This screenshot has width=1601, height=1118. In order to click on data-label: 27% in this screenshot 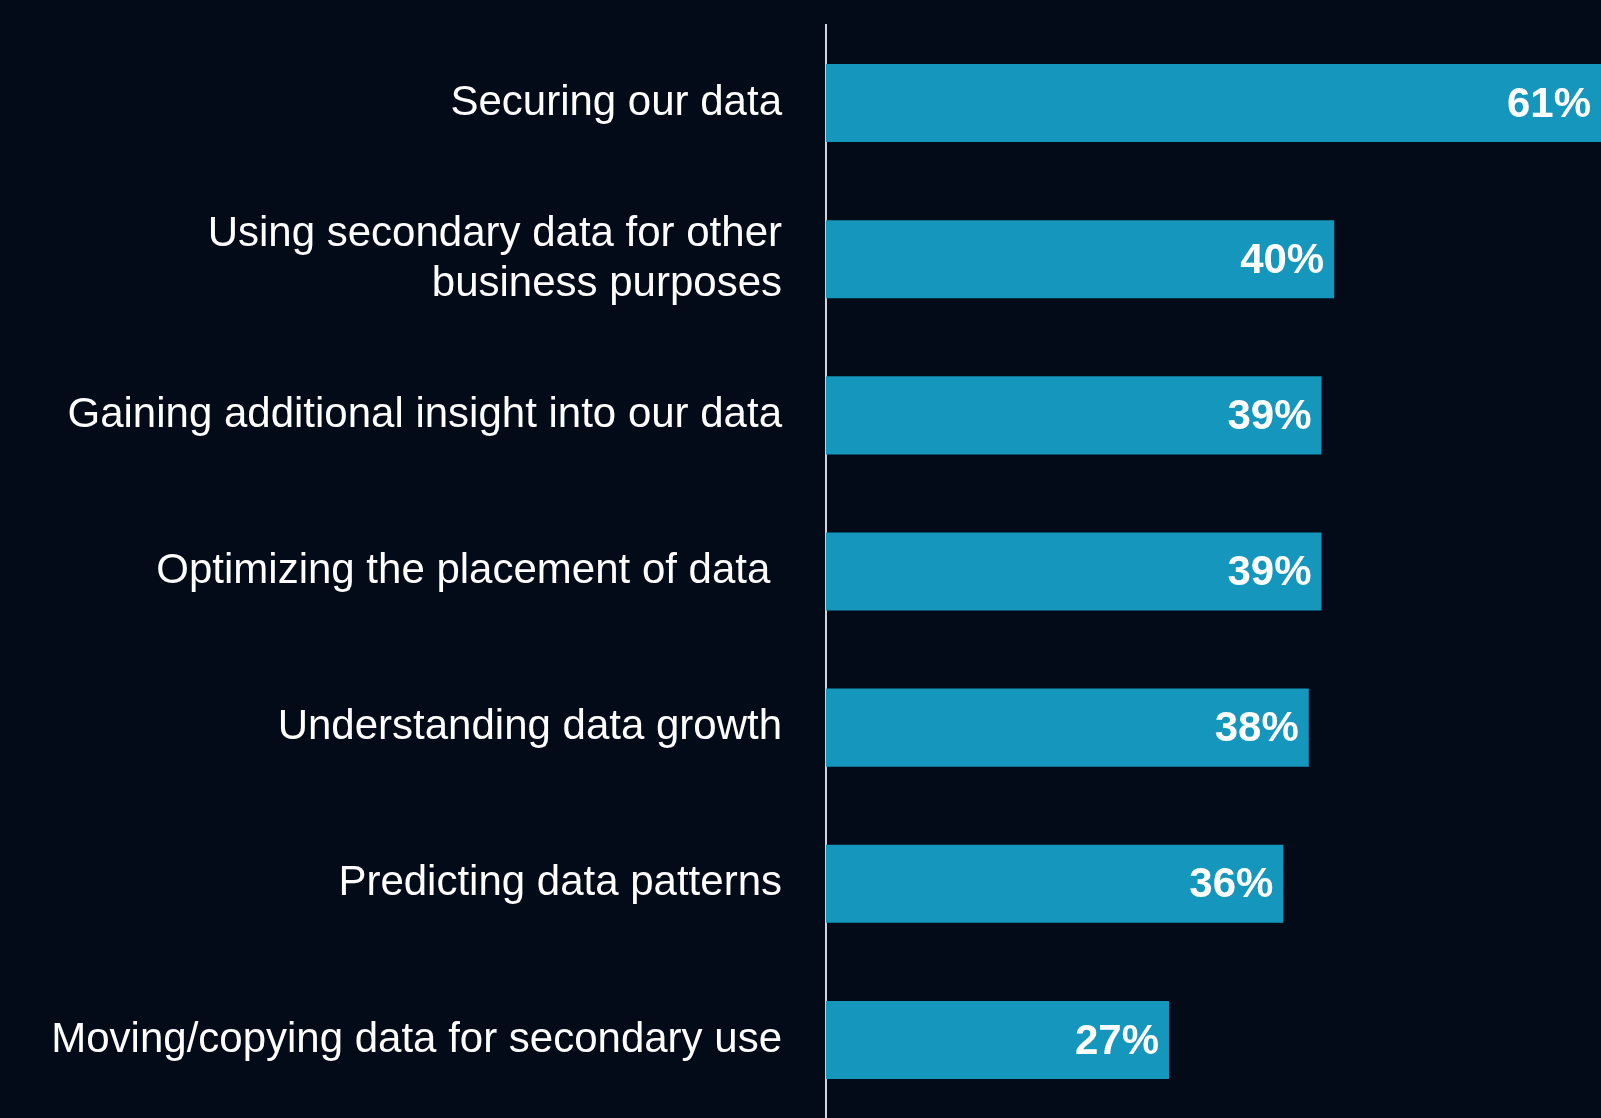, I will do `click(1117, 1039)`.